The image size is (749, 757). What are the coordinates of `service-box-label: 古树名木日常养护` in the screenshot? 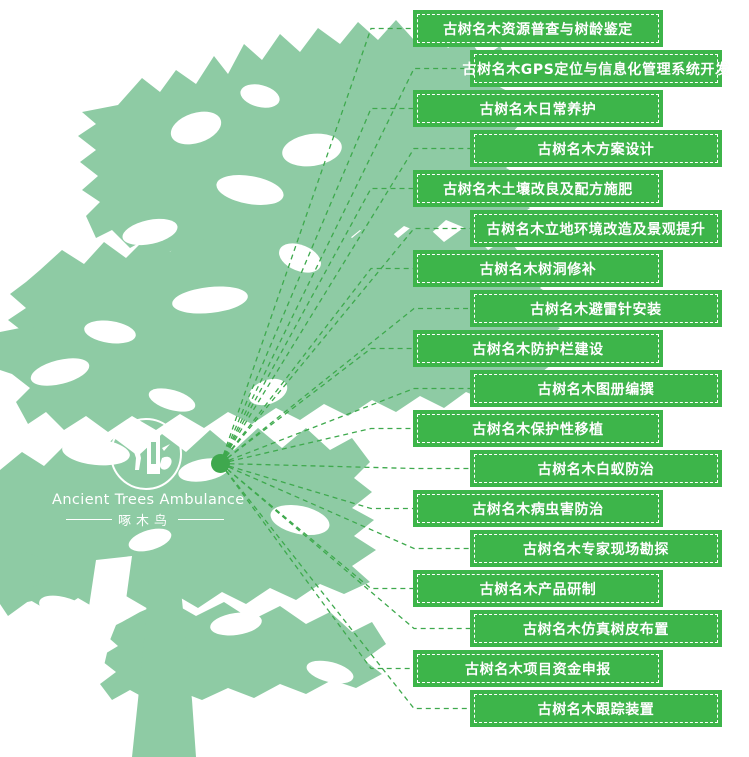 It's located at (538, 109).